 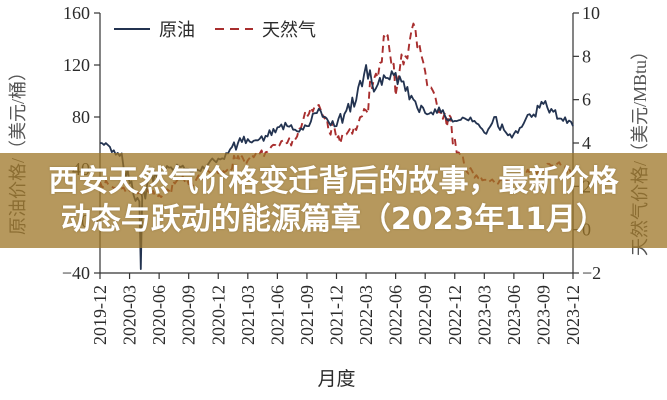 I want to click on headline-line-1: 西安天然气价格变迁背后的故事，最新价格, so click(x=333, y=181).